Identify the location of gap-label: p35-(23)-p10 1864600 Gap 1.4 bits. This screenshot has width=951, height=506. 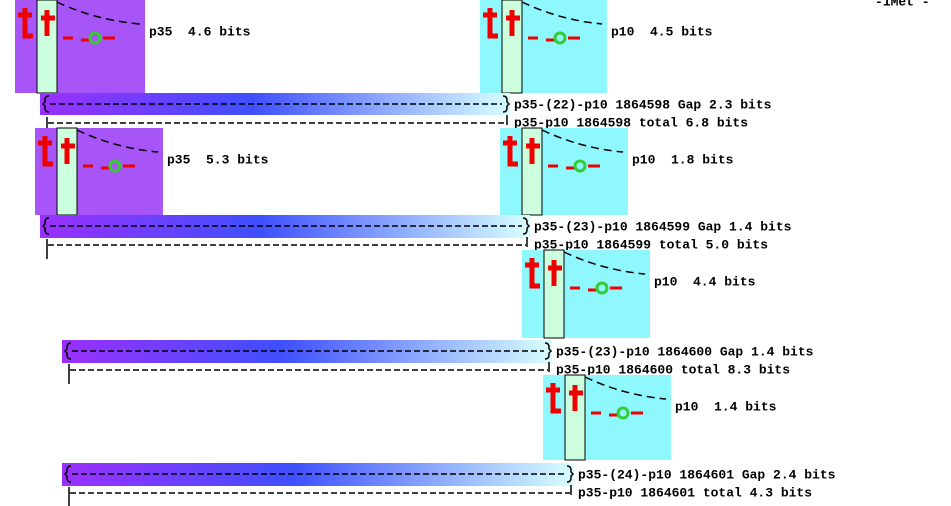
(685, 351).